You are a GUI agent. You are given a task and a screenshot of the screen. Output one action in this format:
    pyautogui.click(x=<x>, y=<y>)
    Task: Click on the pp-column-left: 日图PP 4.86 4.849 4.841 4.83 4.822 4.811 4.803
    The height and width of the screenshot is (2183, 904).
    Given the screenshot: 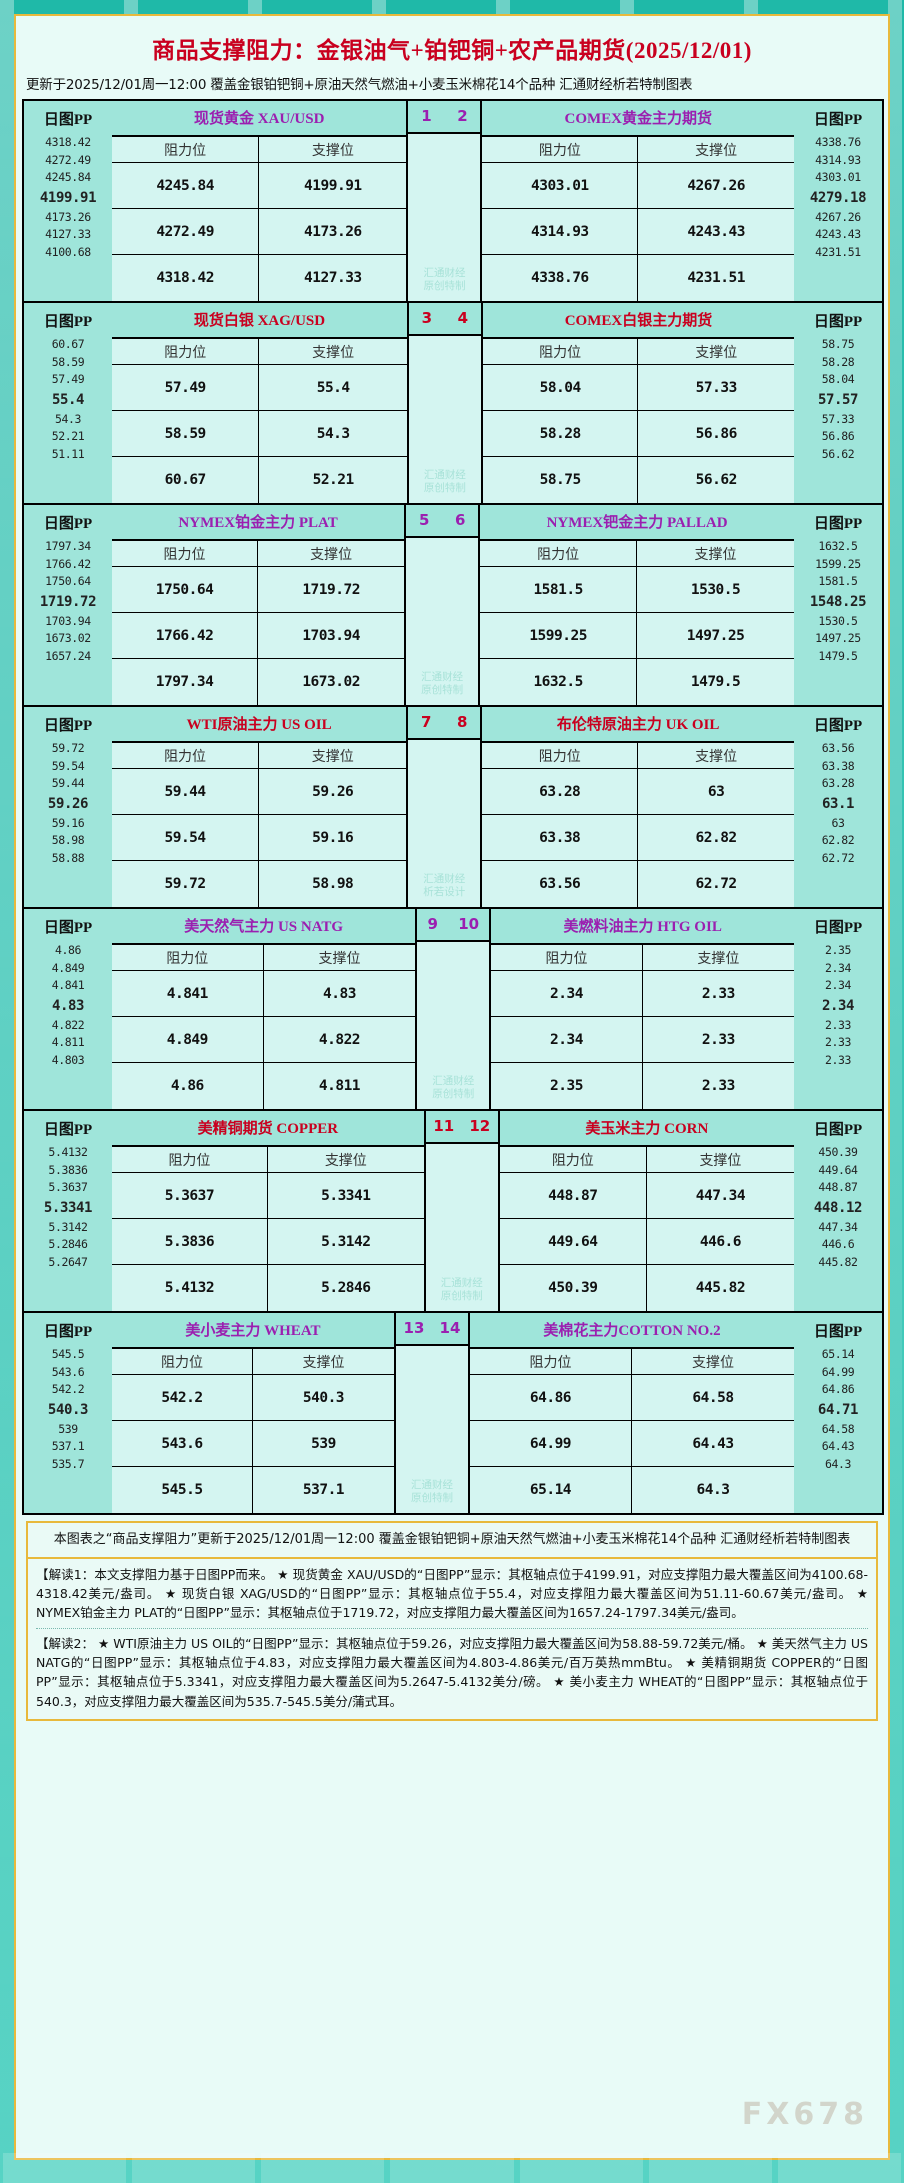 What is the action you would take?
    pyautogui.click(x=68, y=1009)
    